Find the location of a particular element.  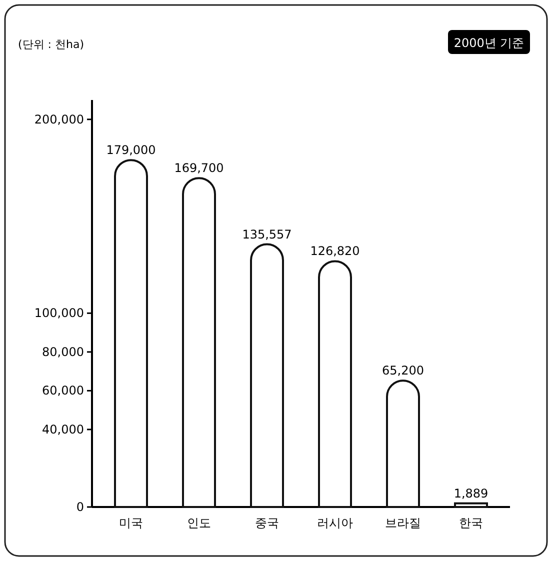

data-label: 126,820 is located at coordinates (335, 251).